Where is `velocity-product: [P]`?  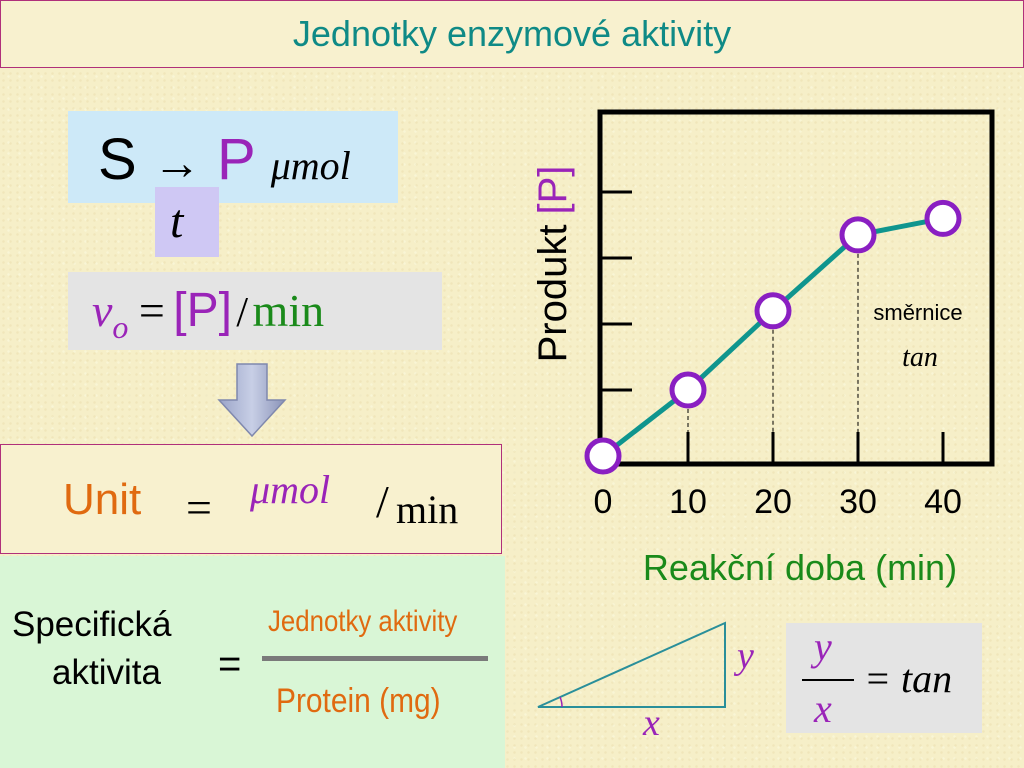 velocity-product: [P] is located at coordinates (202, 310).